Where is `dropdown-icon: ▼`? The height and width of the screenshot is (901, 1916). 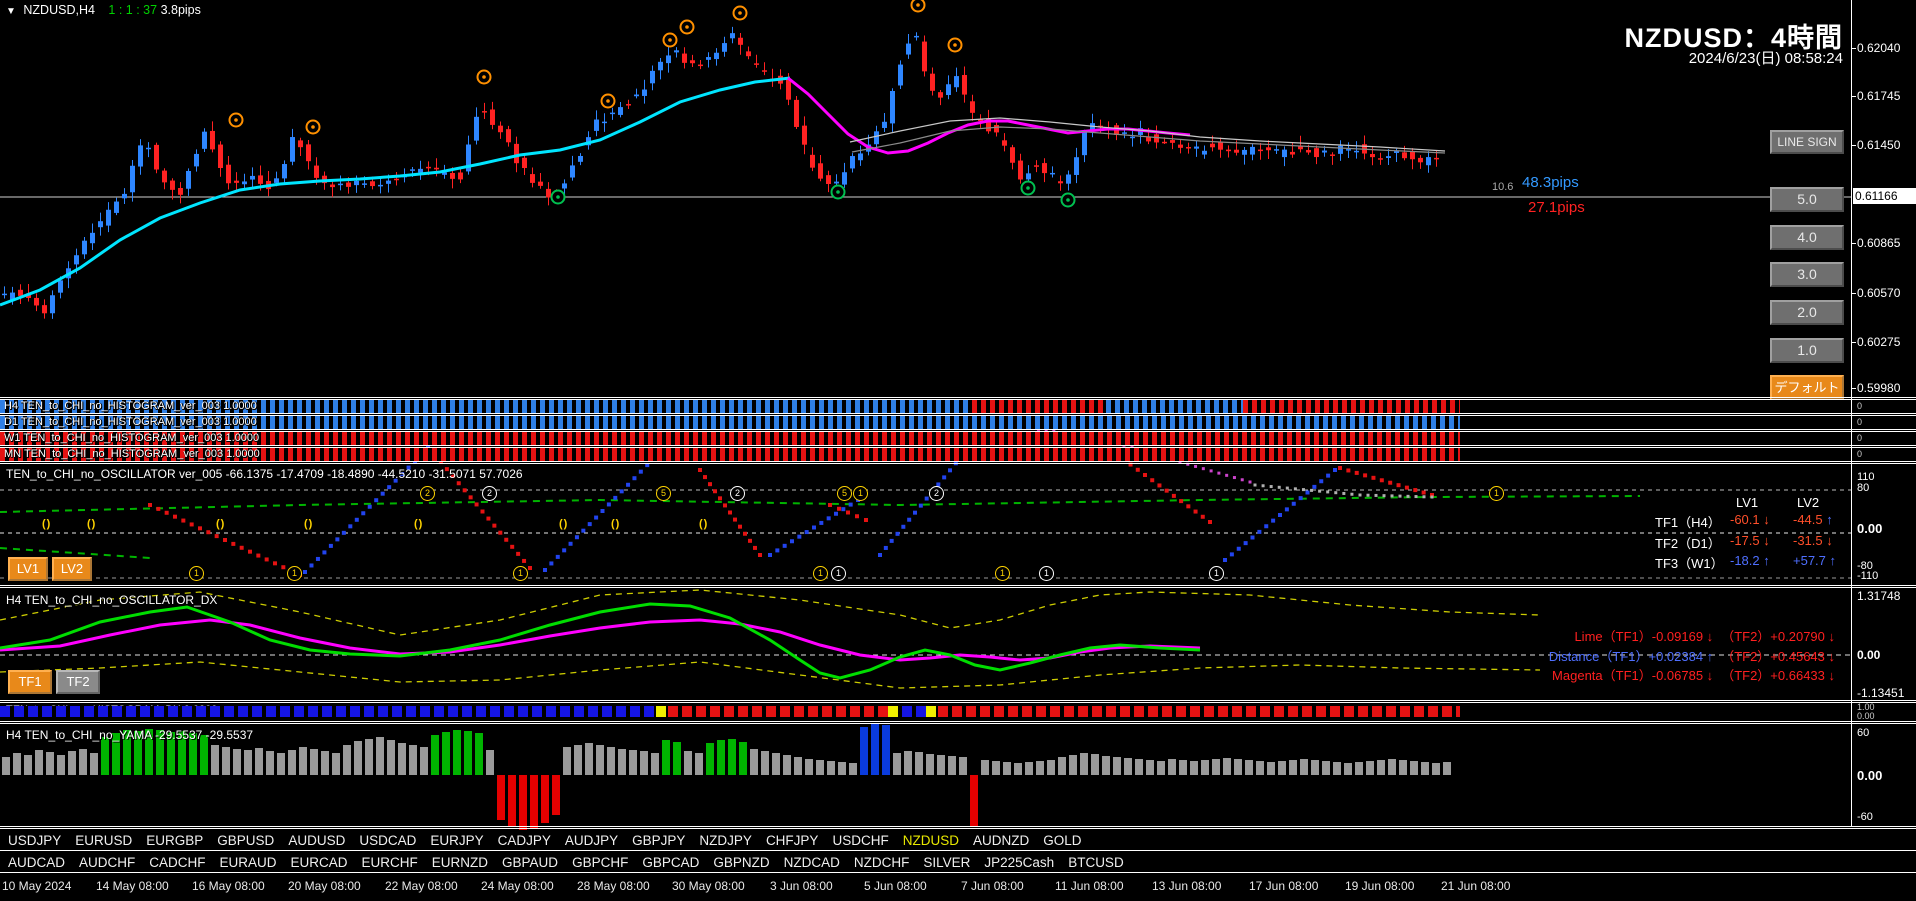
dropdown-icon: ▼ is located at coordinates (11, 11).